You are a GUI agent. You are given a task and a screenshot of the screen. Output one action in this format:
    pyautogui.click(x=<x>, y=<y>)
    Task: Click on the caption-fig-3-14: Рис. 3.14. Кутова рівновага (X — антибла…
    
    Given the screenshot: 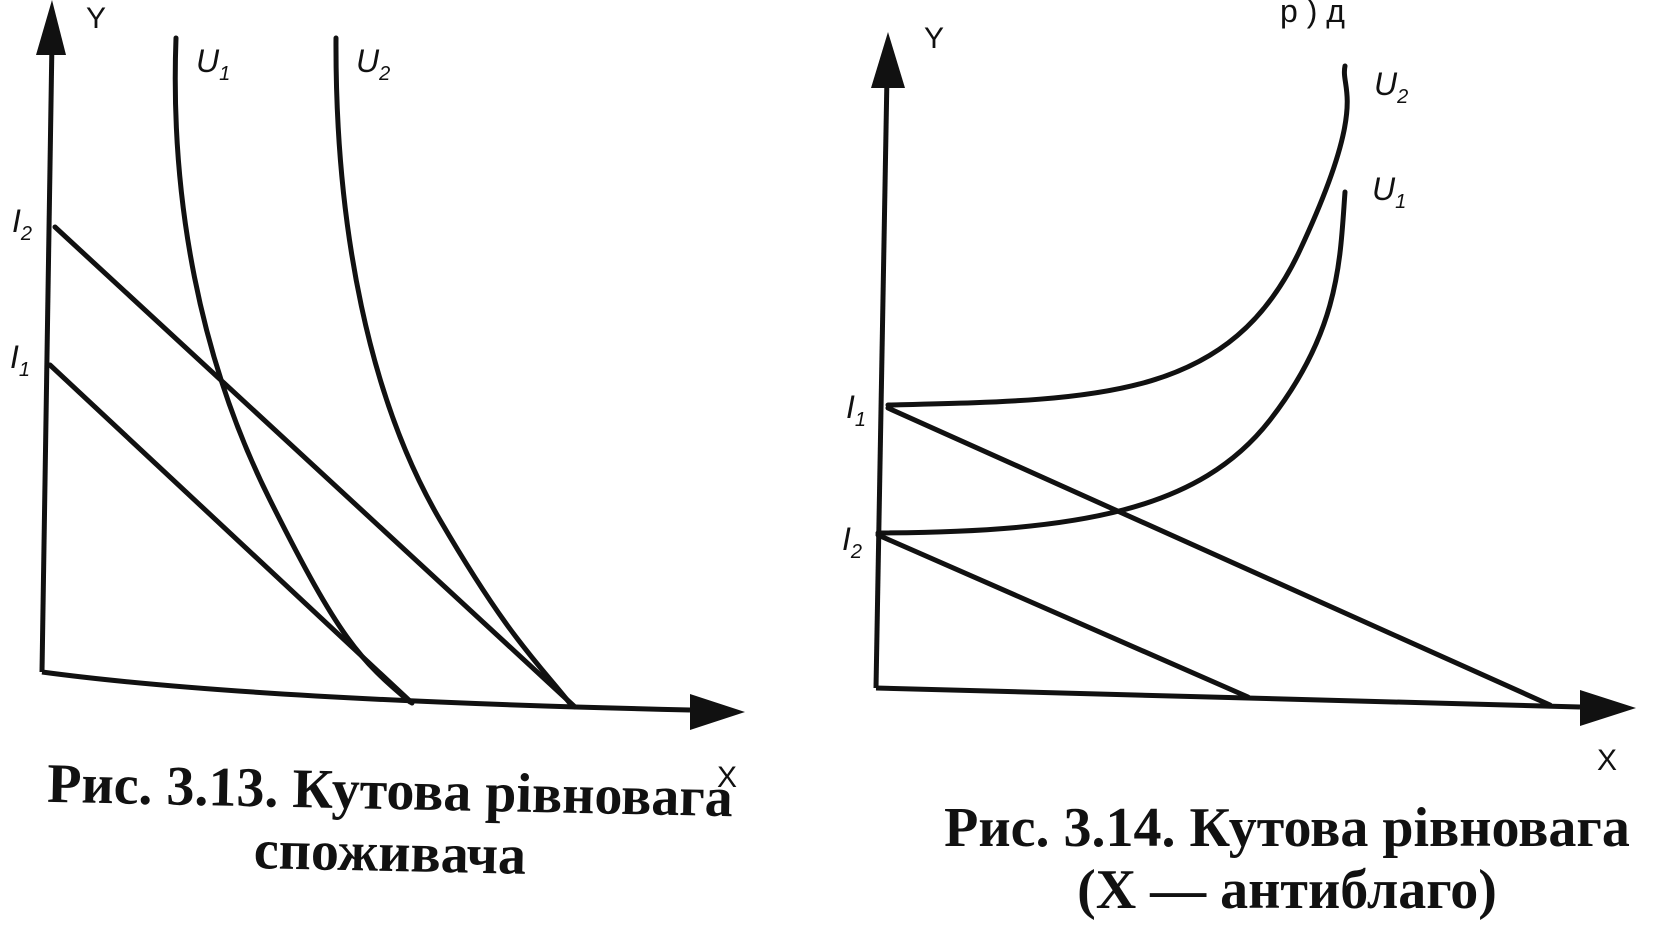 What is the action you would take?
    pyautogui.click(x=1287, y=859)
    